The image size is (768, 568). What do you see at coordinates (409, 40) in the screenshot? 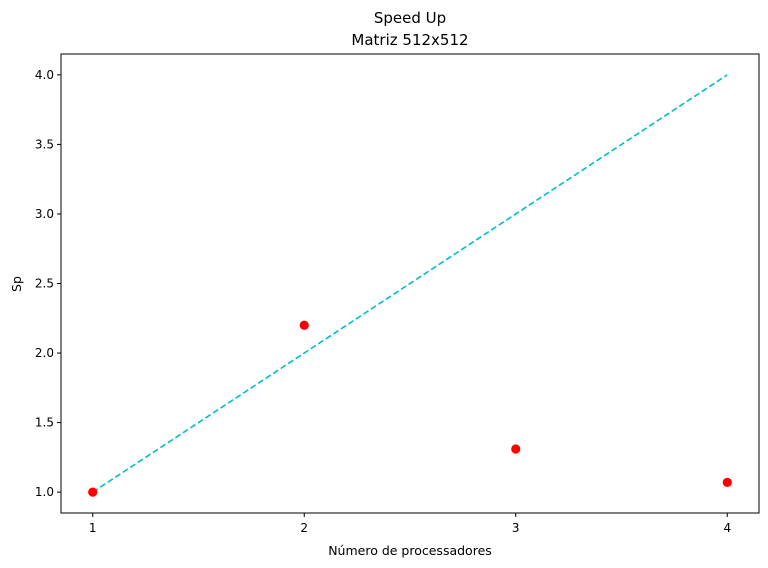
I see `chart-subtitle: Matriz 512x512` at bounding box center [409, 40].